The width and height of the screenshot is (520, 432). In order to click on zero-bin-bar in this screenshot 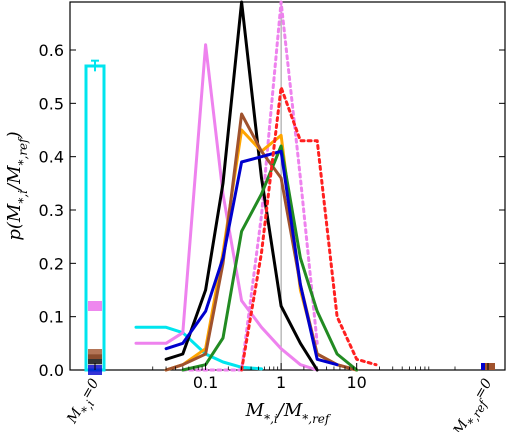, I will do `click(95, 218)`.